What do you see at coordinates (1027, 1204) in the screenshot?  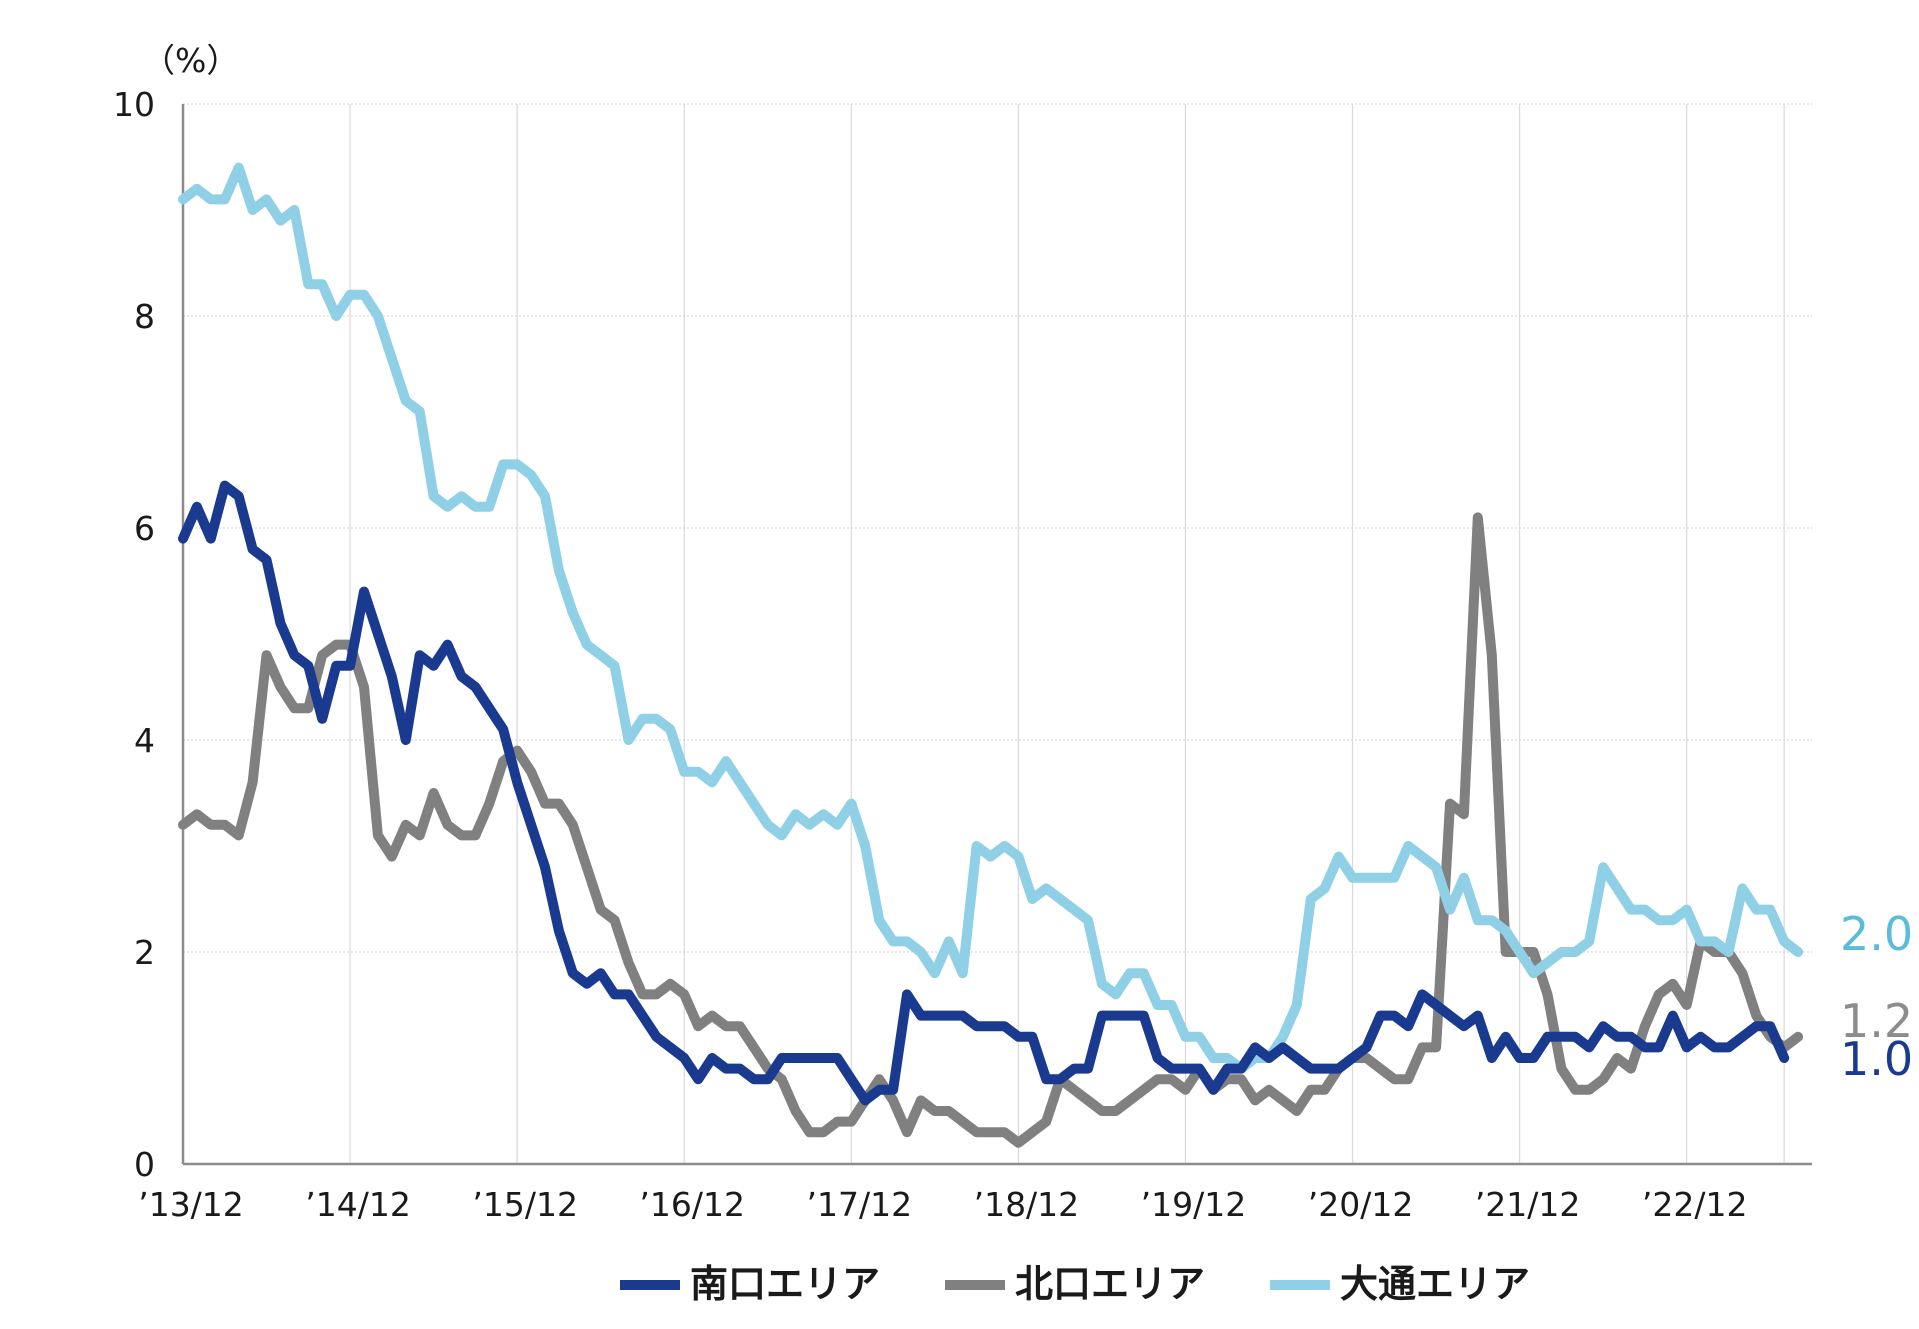 I see `x-tick-label: ’18/12` at bounding box center [1027, 1204].